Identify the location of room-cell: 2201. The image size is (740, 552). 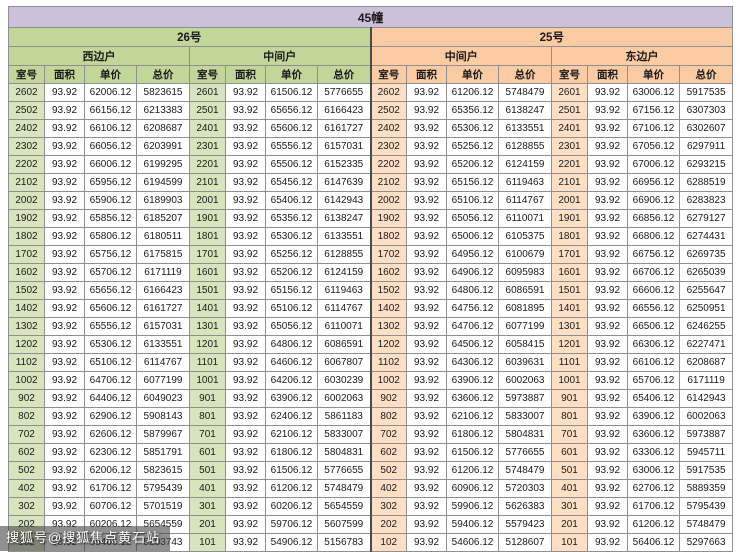
(207, 164).